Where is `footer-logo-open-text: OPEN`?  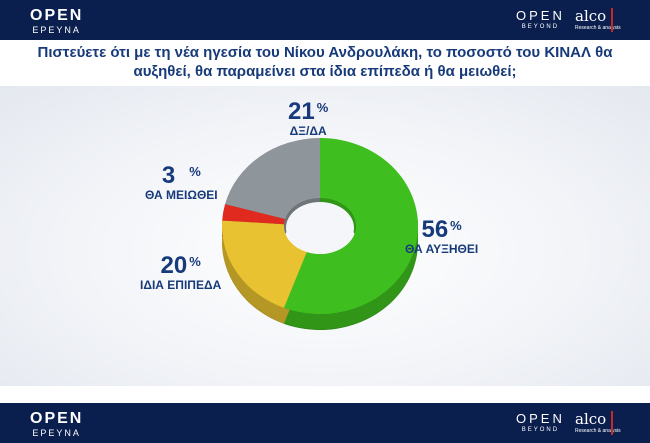 footer-logo-open-text: OPEN is located at coordinates (57, 418).